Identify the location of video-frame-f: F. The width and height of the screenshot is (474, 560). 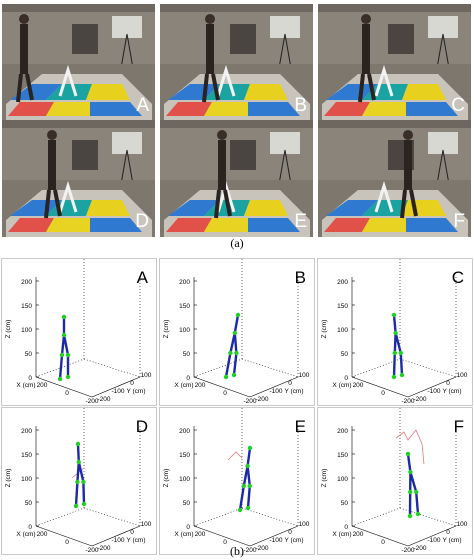
(394, 178).